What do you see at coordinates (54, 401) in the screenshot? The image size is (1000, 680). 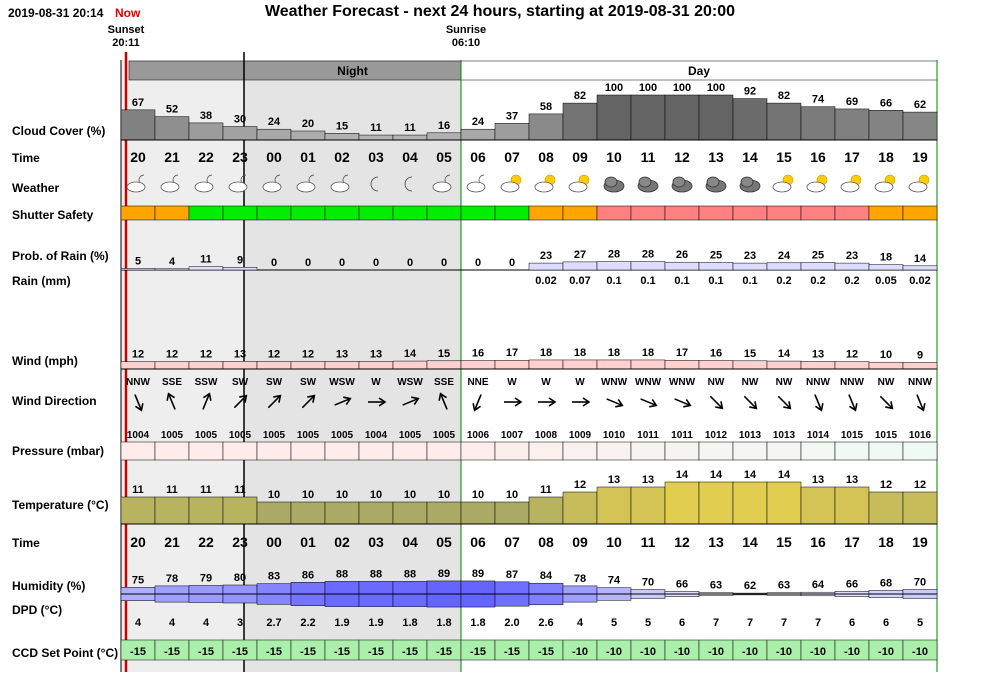 I see `label-wind-direction: Wind Direction` at bounding box center [54, 401].